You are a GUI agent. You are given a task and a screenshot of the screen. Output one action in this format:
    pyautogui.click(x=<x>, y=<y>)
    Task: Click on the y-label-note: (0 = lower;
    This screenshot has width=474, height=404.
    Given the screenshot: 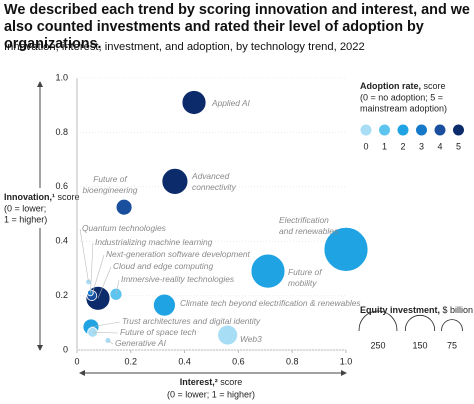 What is the action you would take?
    pyautogui.click(x=25, y=208)
    